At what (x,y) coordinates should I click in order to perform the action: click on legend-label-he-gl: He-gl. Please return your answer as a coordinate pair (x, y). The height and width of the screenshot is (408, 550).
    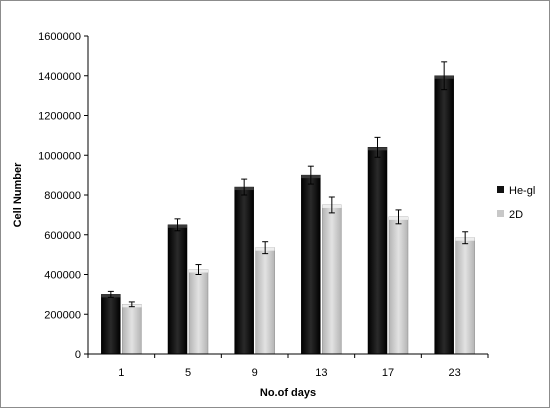
    Looking at the image, I should click on (522, 191).